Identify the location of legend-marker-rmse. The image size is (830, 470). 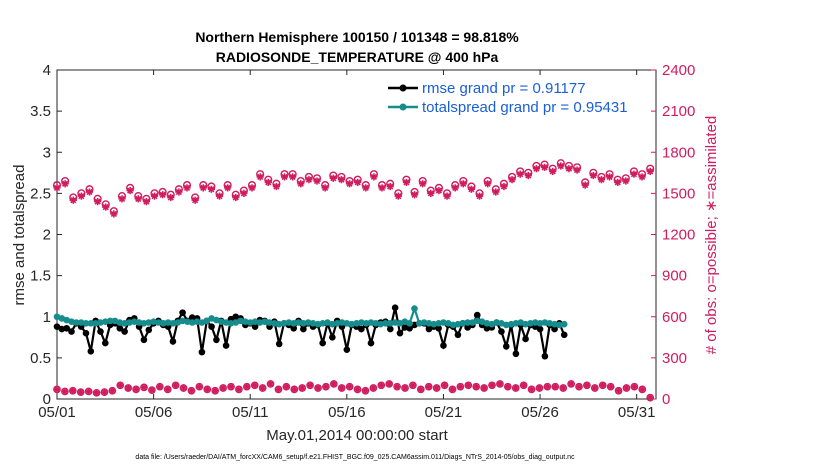
(403, 88).